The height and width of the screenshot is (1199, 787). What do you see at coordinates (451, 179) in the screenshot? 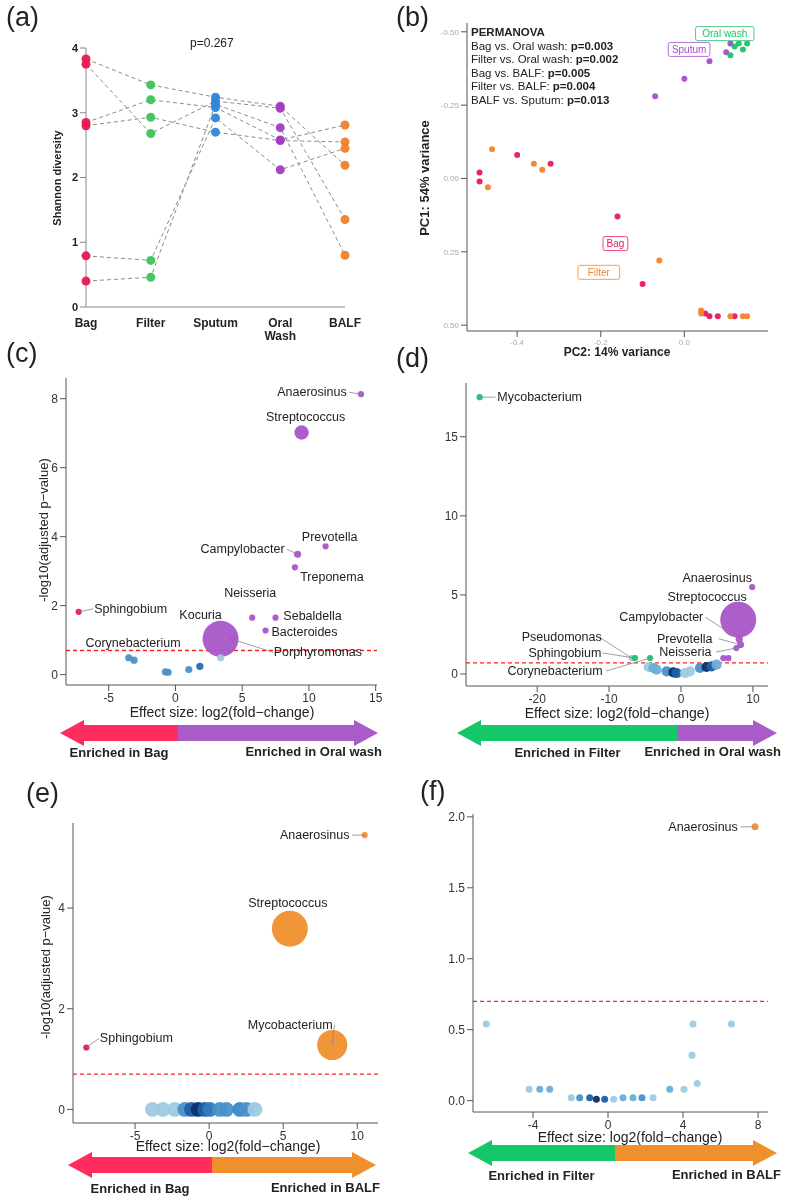
I see `y-tick-label: 0.00` at bounding box center [451, 179].